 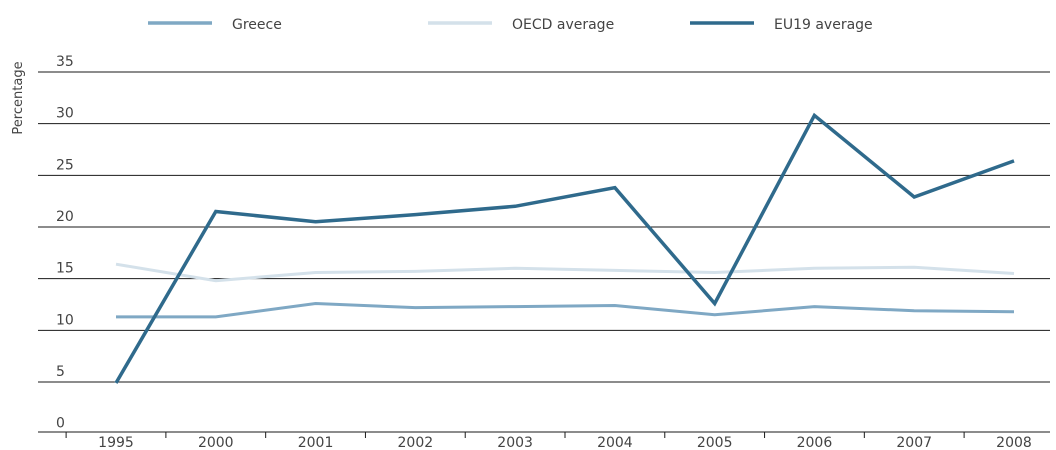 I want to click on y-tick-label: 15, so click(x=65, y=269).